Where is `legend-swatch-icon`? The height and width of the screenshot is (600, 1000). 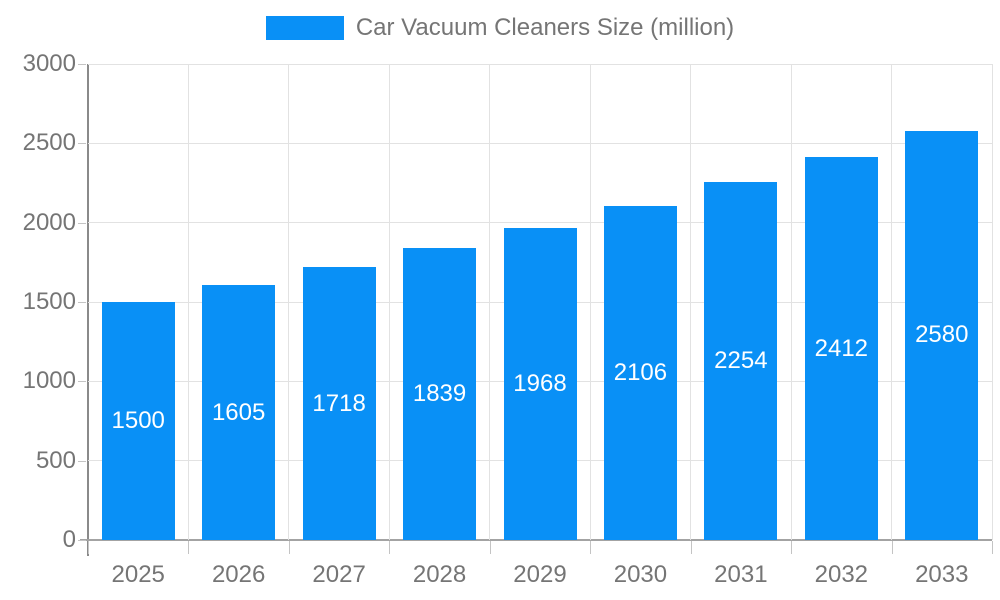 legend-swatch-icon is located at coordinates (304, 28).